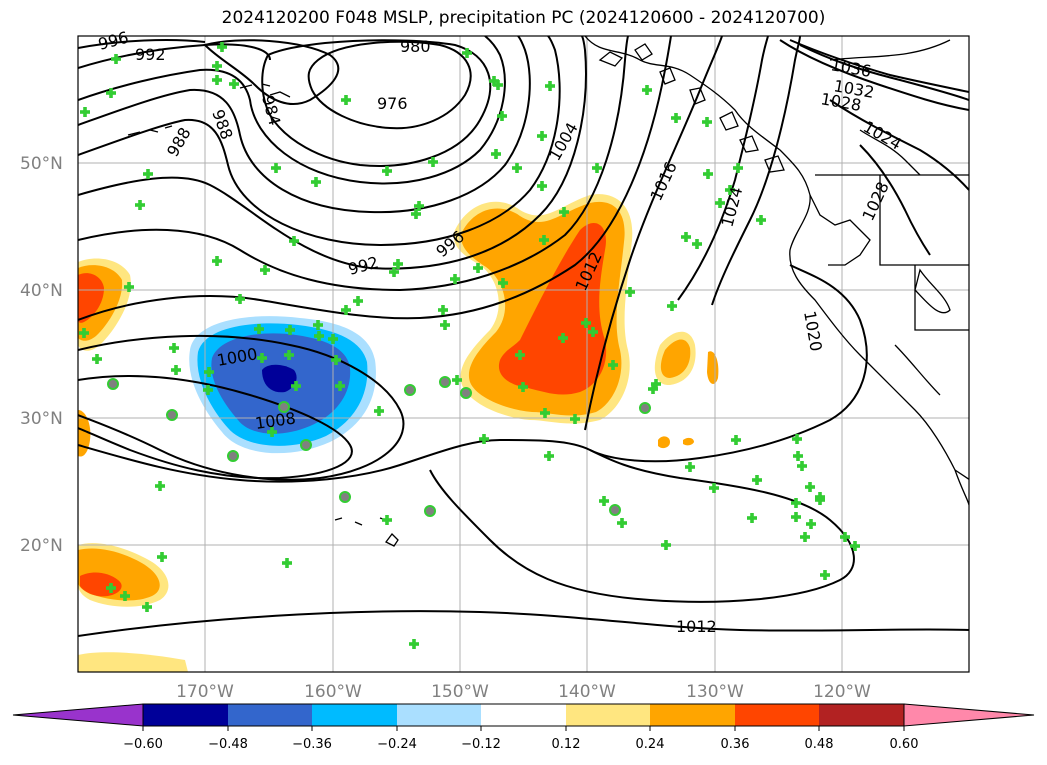 The image size is (1047, 765). Describe the element at coordinates (460, 692) in the screenshot. I see `lon-label: 150°W` at that location.